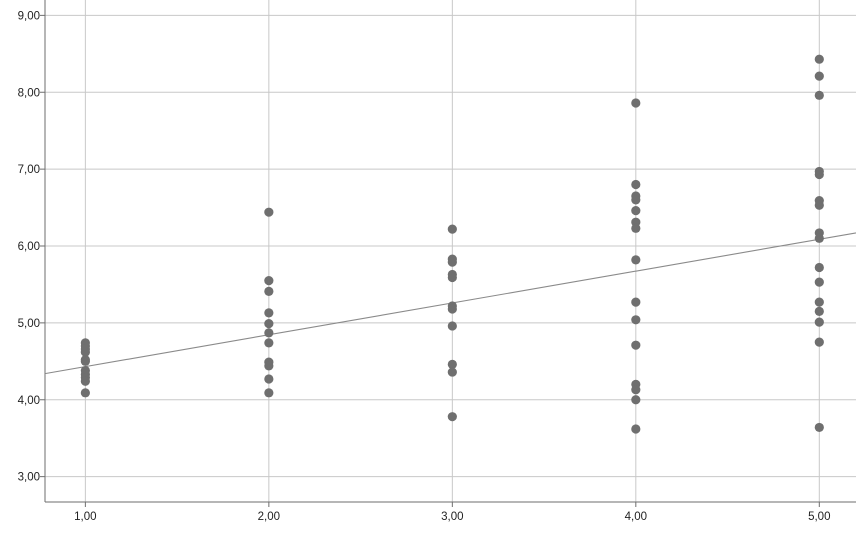 Image resolution: width=856 pixels, height=534 pixels. I want to click on y-tick-label: 5,00, so click(29, 324).